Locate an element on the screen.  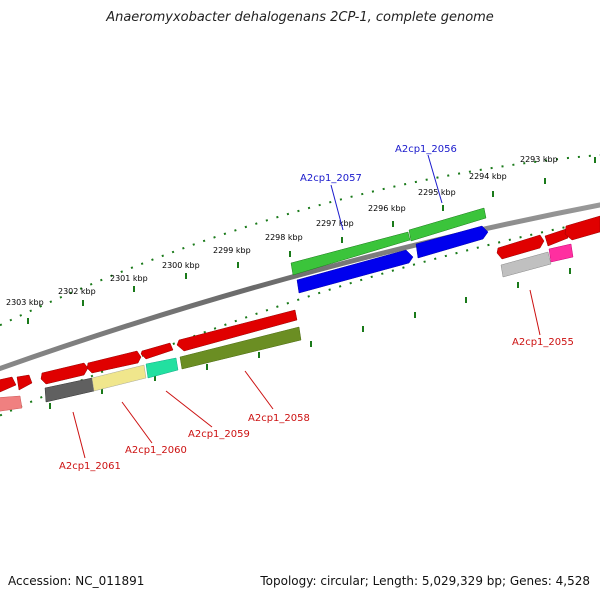
kbp-label: 2293 kbp is located at coordinates (539, 159).